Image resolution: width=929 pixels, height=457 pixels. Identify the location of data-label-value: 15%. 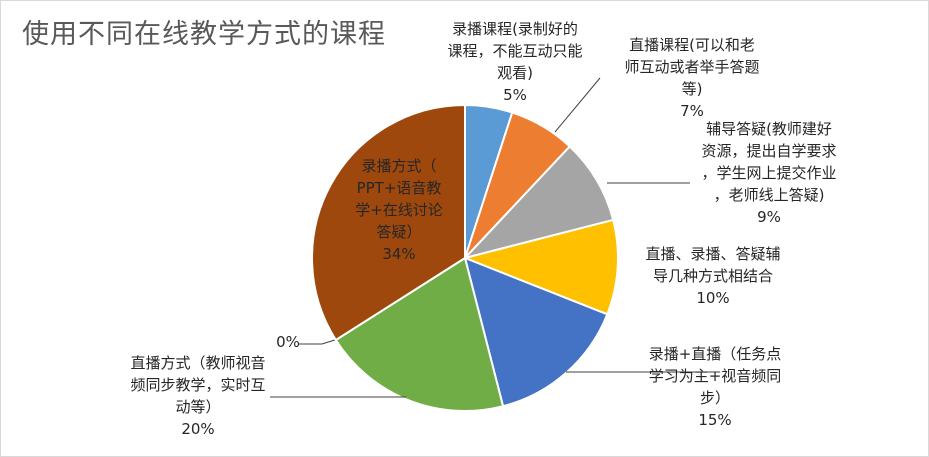
(715, 420).